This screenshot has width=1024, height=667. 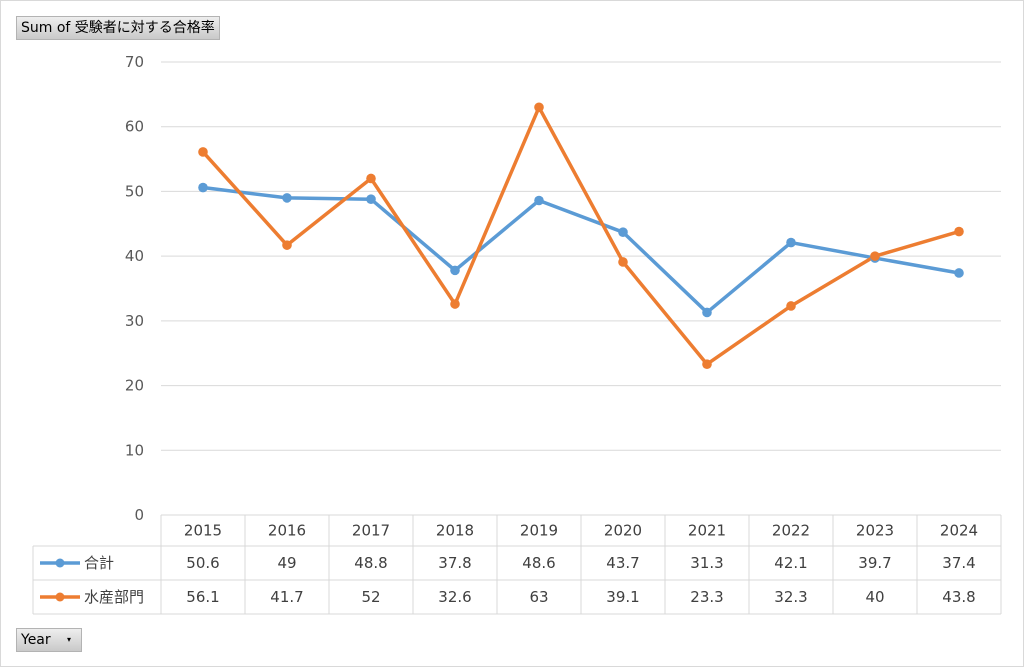 What do you see at coordinates (875, 531) in the screenshot?
I see `x-tick-label: 2023` at bounding box center [875, 531].